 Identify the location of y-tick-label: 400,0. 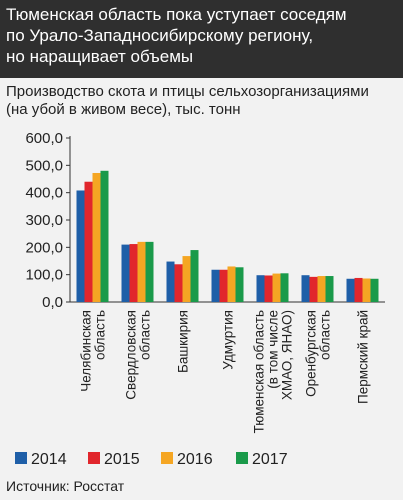
(44, 193).